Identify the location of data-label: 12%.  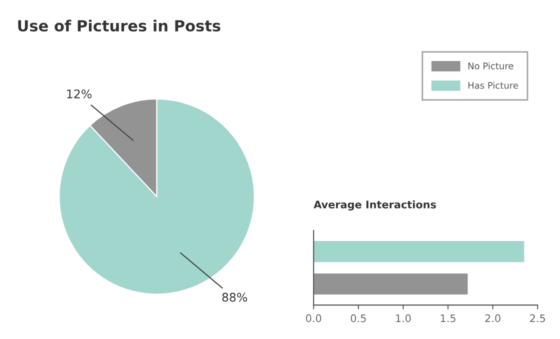
(79, 93).